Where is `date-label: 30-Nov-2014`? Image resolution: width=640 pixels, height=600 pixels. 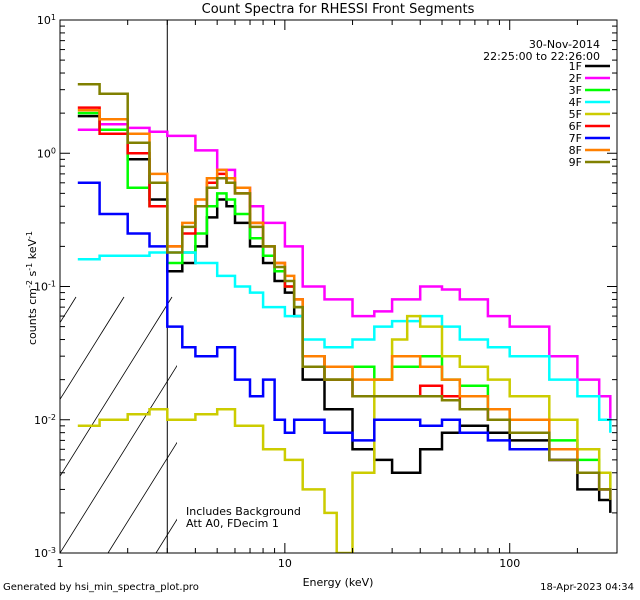
date-label: 30-Nov-2014 is located at coordinates (564, 44).